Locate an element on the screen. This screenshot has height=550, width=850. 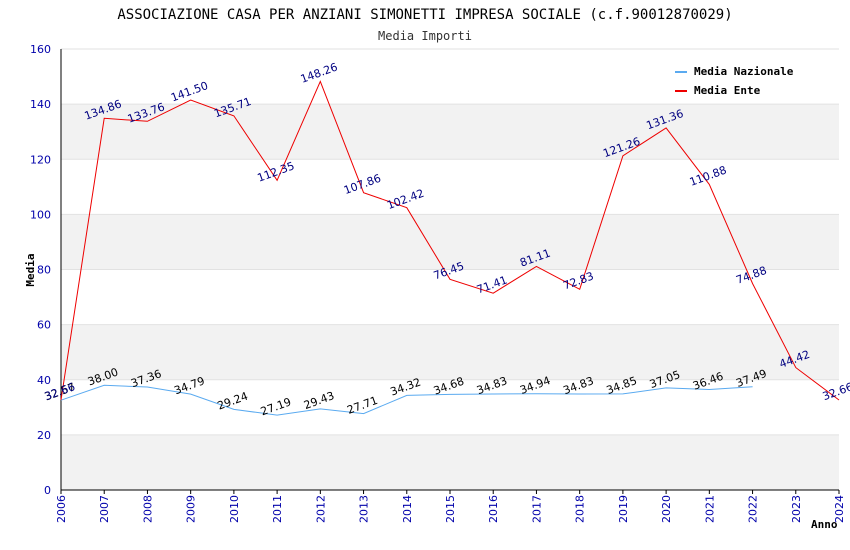
legend-label-media-ente: Media Ente is located at coordinates (727, 90).